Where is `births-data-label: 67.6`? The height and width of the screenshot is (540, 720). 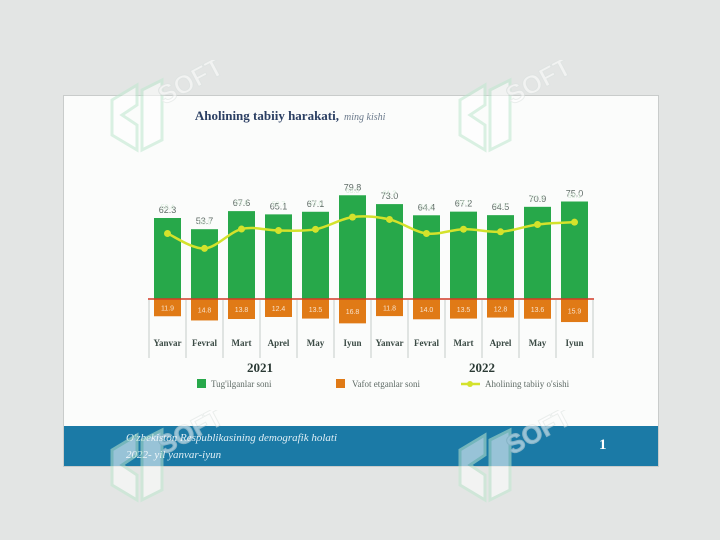 births-data-label: 67.6 is located at coordinates (242, 203).